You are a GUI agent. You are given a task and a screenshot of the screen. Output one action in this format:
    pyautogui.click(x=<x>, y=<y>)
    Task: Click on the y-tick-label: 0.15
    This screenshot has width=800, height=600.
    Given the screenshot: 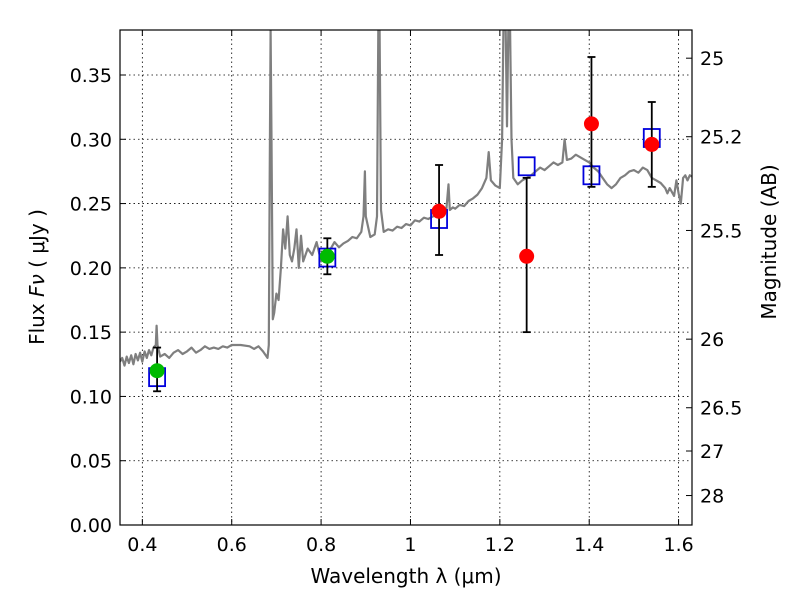 What is the action you would take?
    pyautogui.click(x=91, y=333)
    